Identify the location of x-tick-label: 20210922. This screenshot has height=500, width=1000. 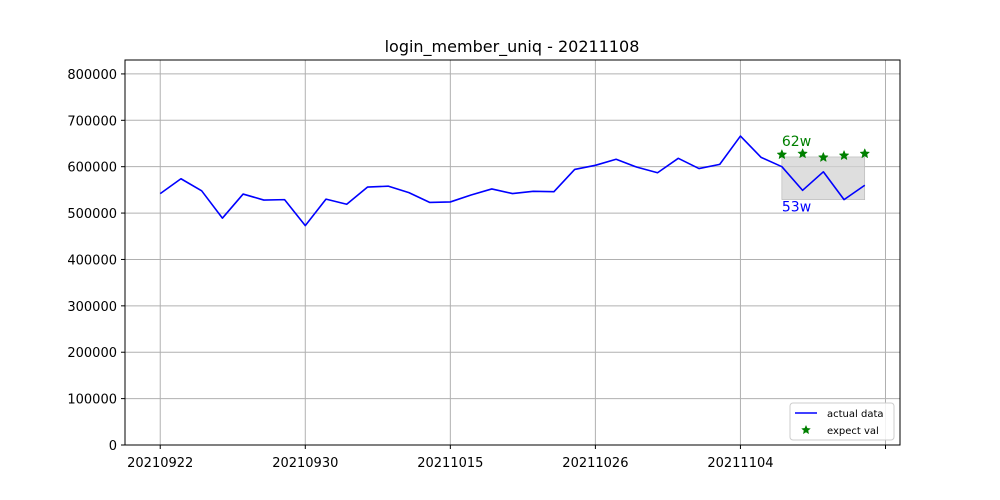
(160, 463).